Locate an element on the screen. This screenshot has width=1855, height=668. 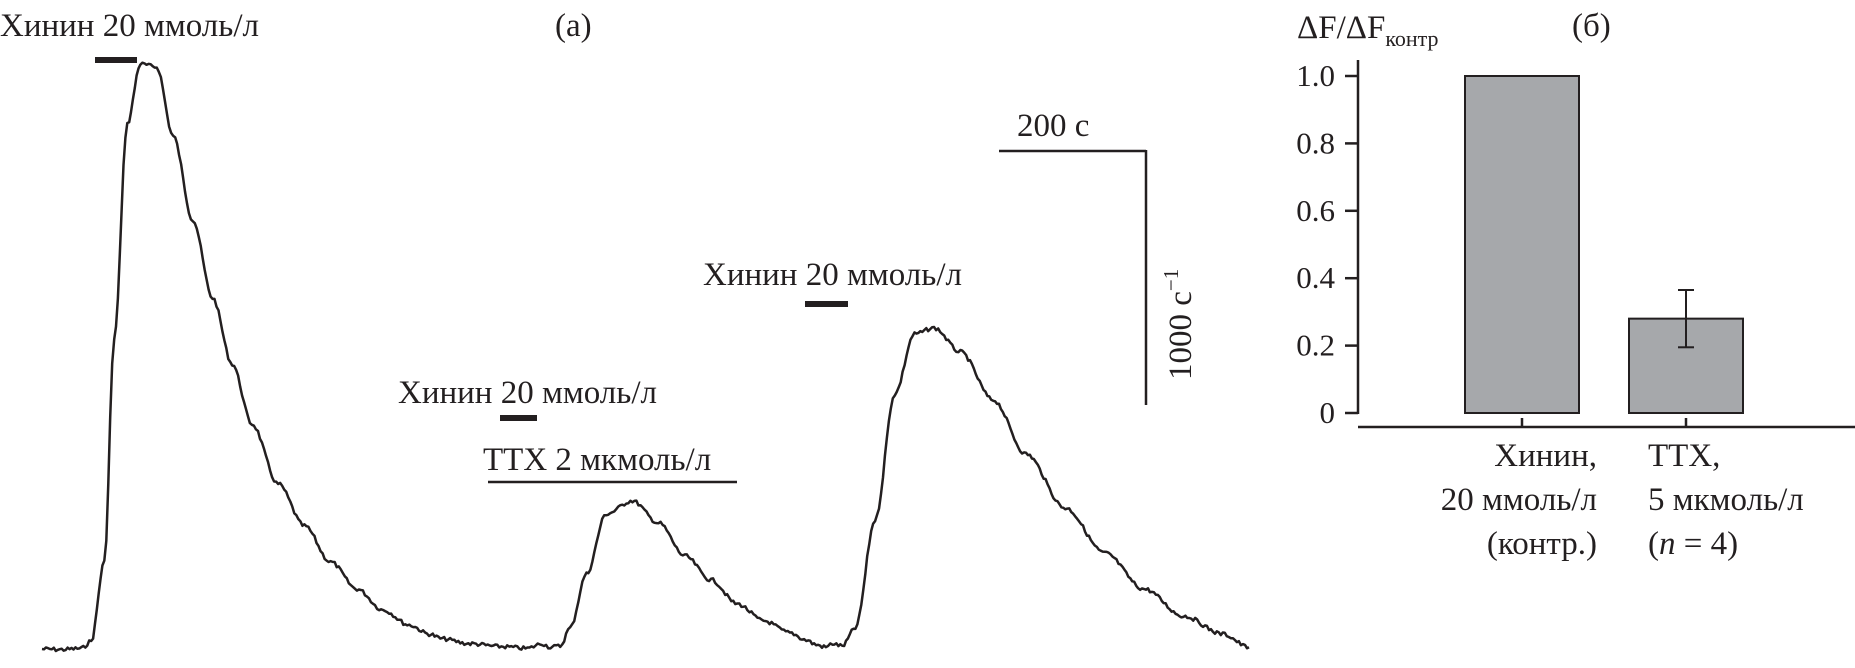
y-tick-label: 0.6 is located at coordinates (1315, 210).